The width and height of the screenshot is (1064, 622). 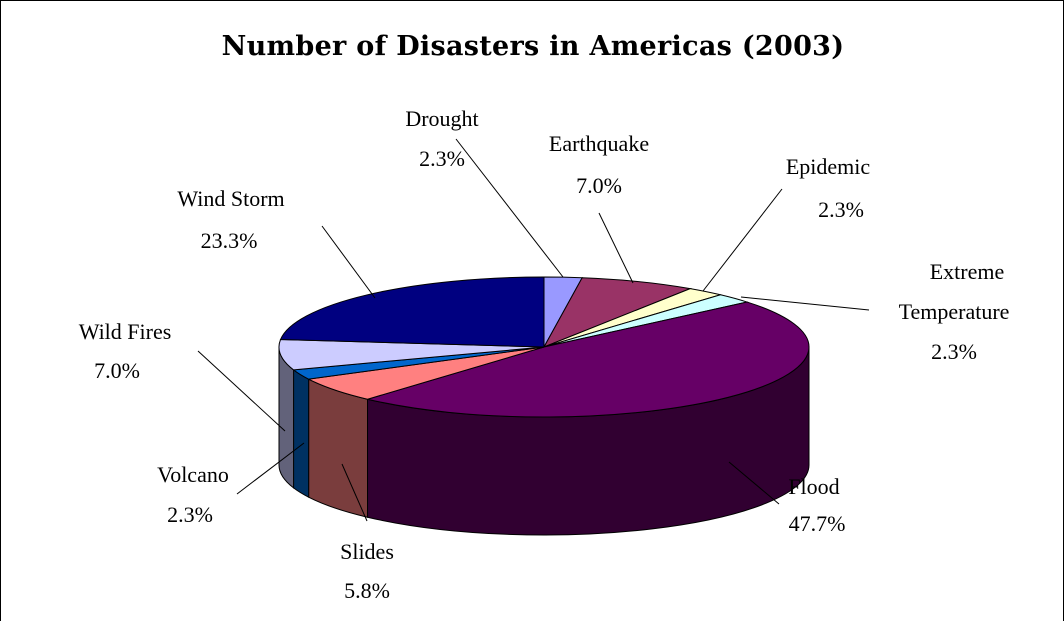 What do you see at coordinates (587, 359) in the screenshot?
I see `pie-slice-flood` at bounding box center [587, 359].